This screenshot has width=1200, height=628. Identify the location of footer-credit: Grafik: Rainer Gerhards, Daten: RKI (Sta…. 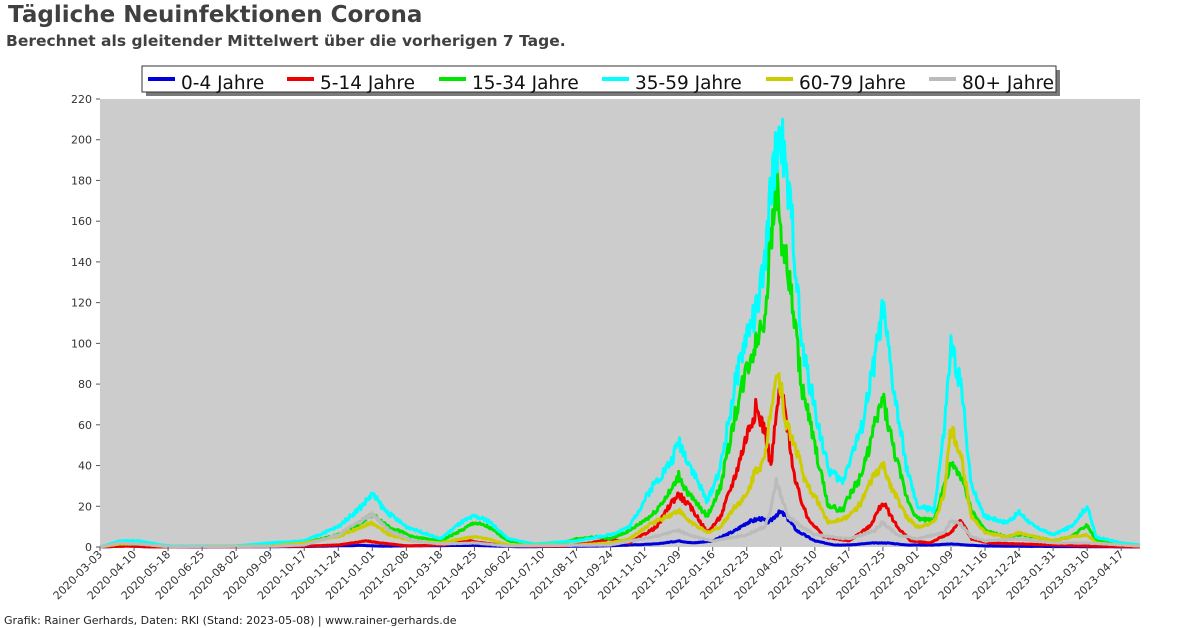
(230, 620).